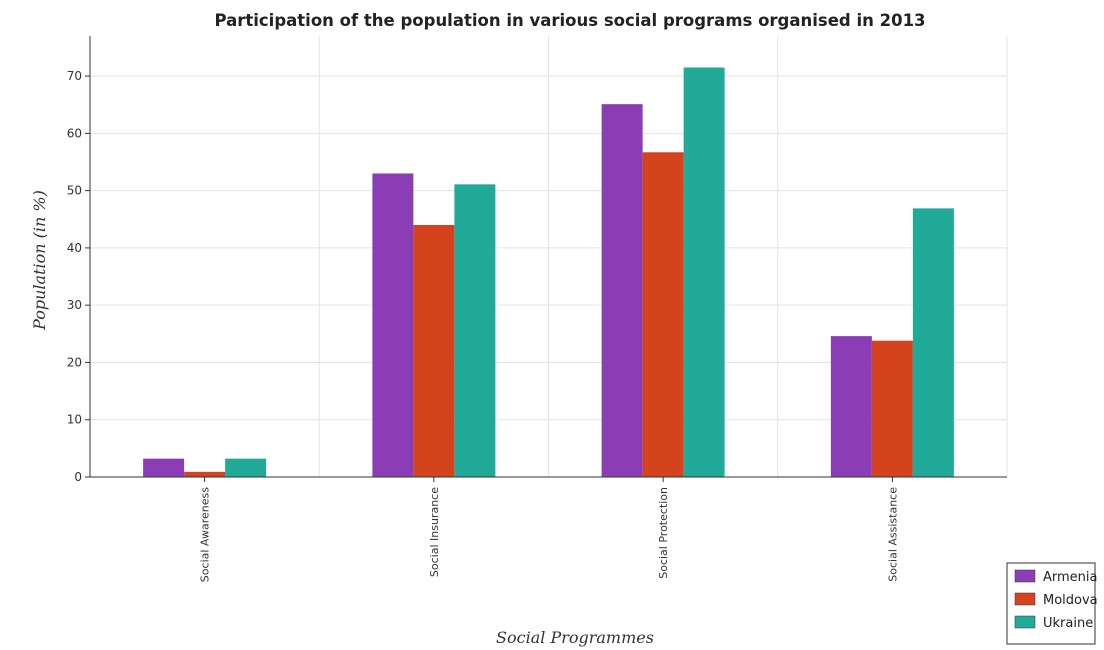 Image resolution: width=1104 pixels, height=650 pixels. I want to click on bar-moldova-social-awareness, so click(205, 474).